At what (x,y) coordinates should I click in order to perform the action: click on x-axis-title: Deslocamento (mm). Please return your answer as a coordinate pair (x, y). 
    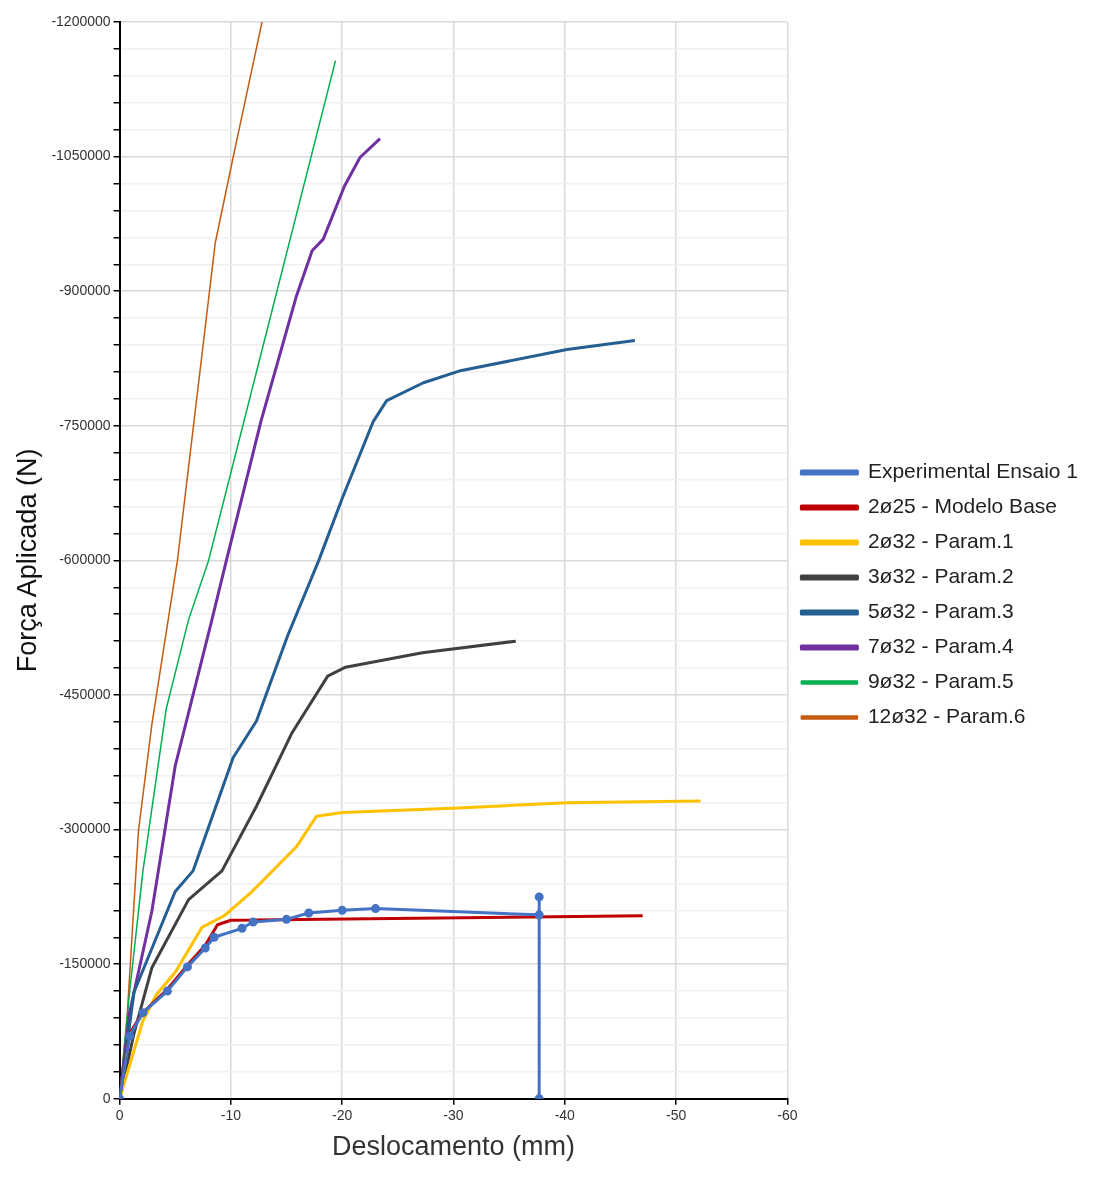
    Looking at the image, I should click on (453, 1146).